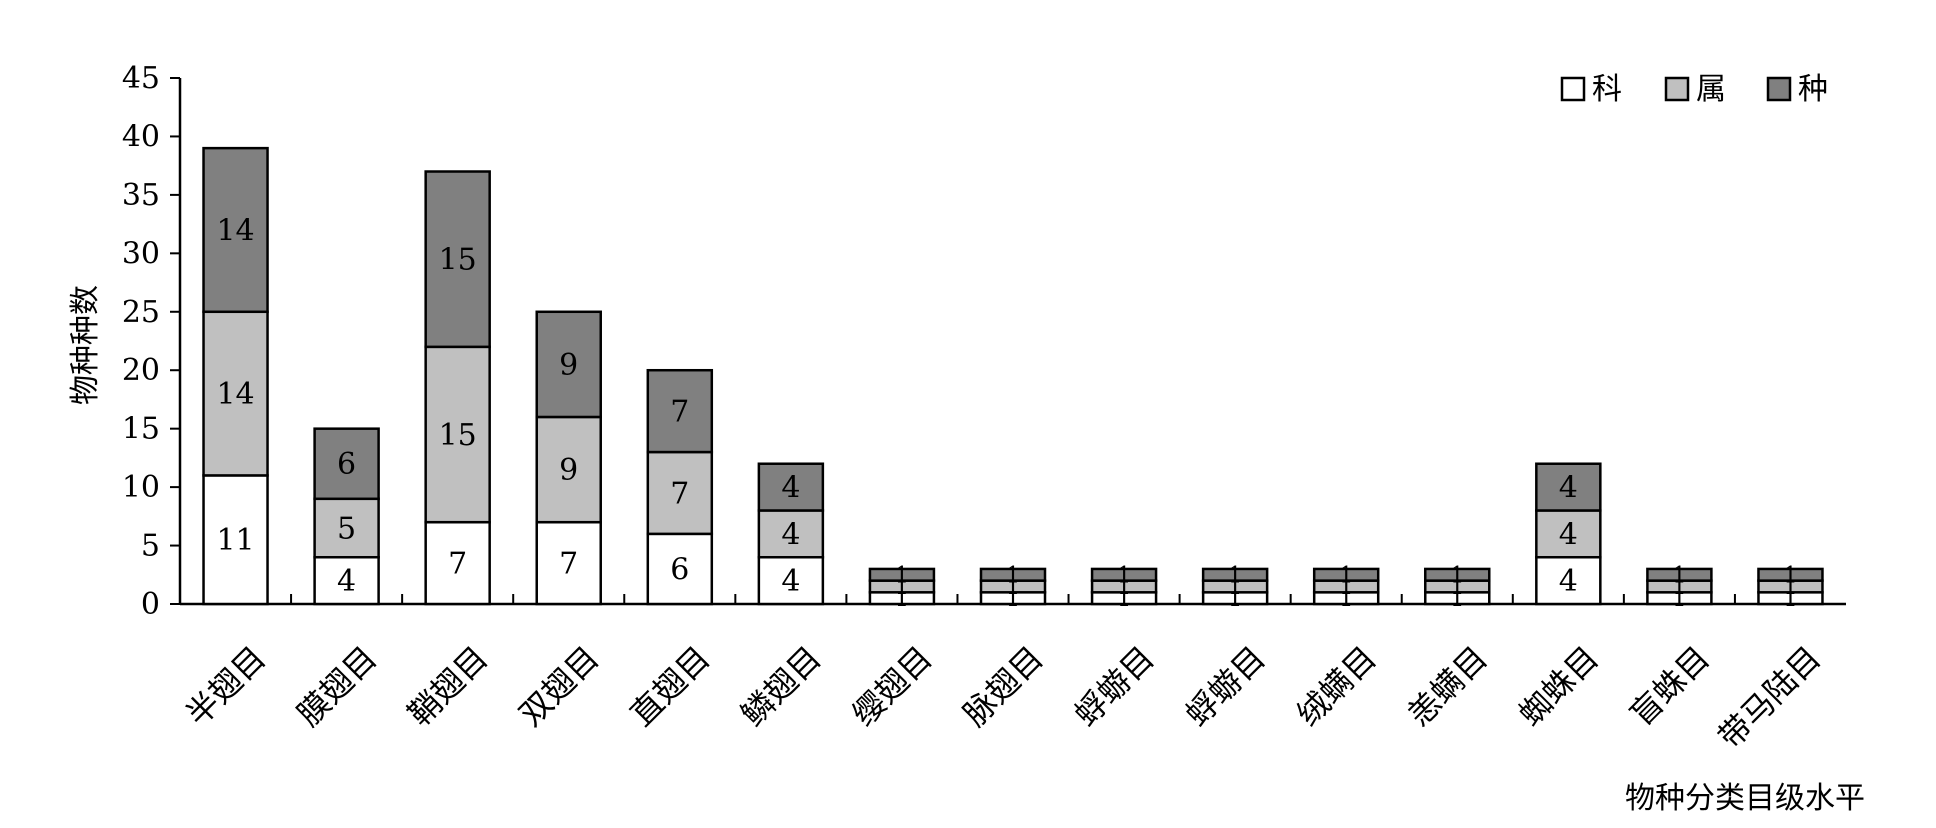 This screenshot has height=828, width=1936. What do you see at coordinates (1336, 686) in the screenshot?
I see `x-category-label: 绒螨目` at bounding box center [1336, 686].